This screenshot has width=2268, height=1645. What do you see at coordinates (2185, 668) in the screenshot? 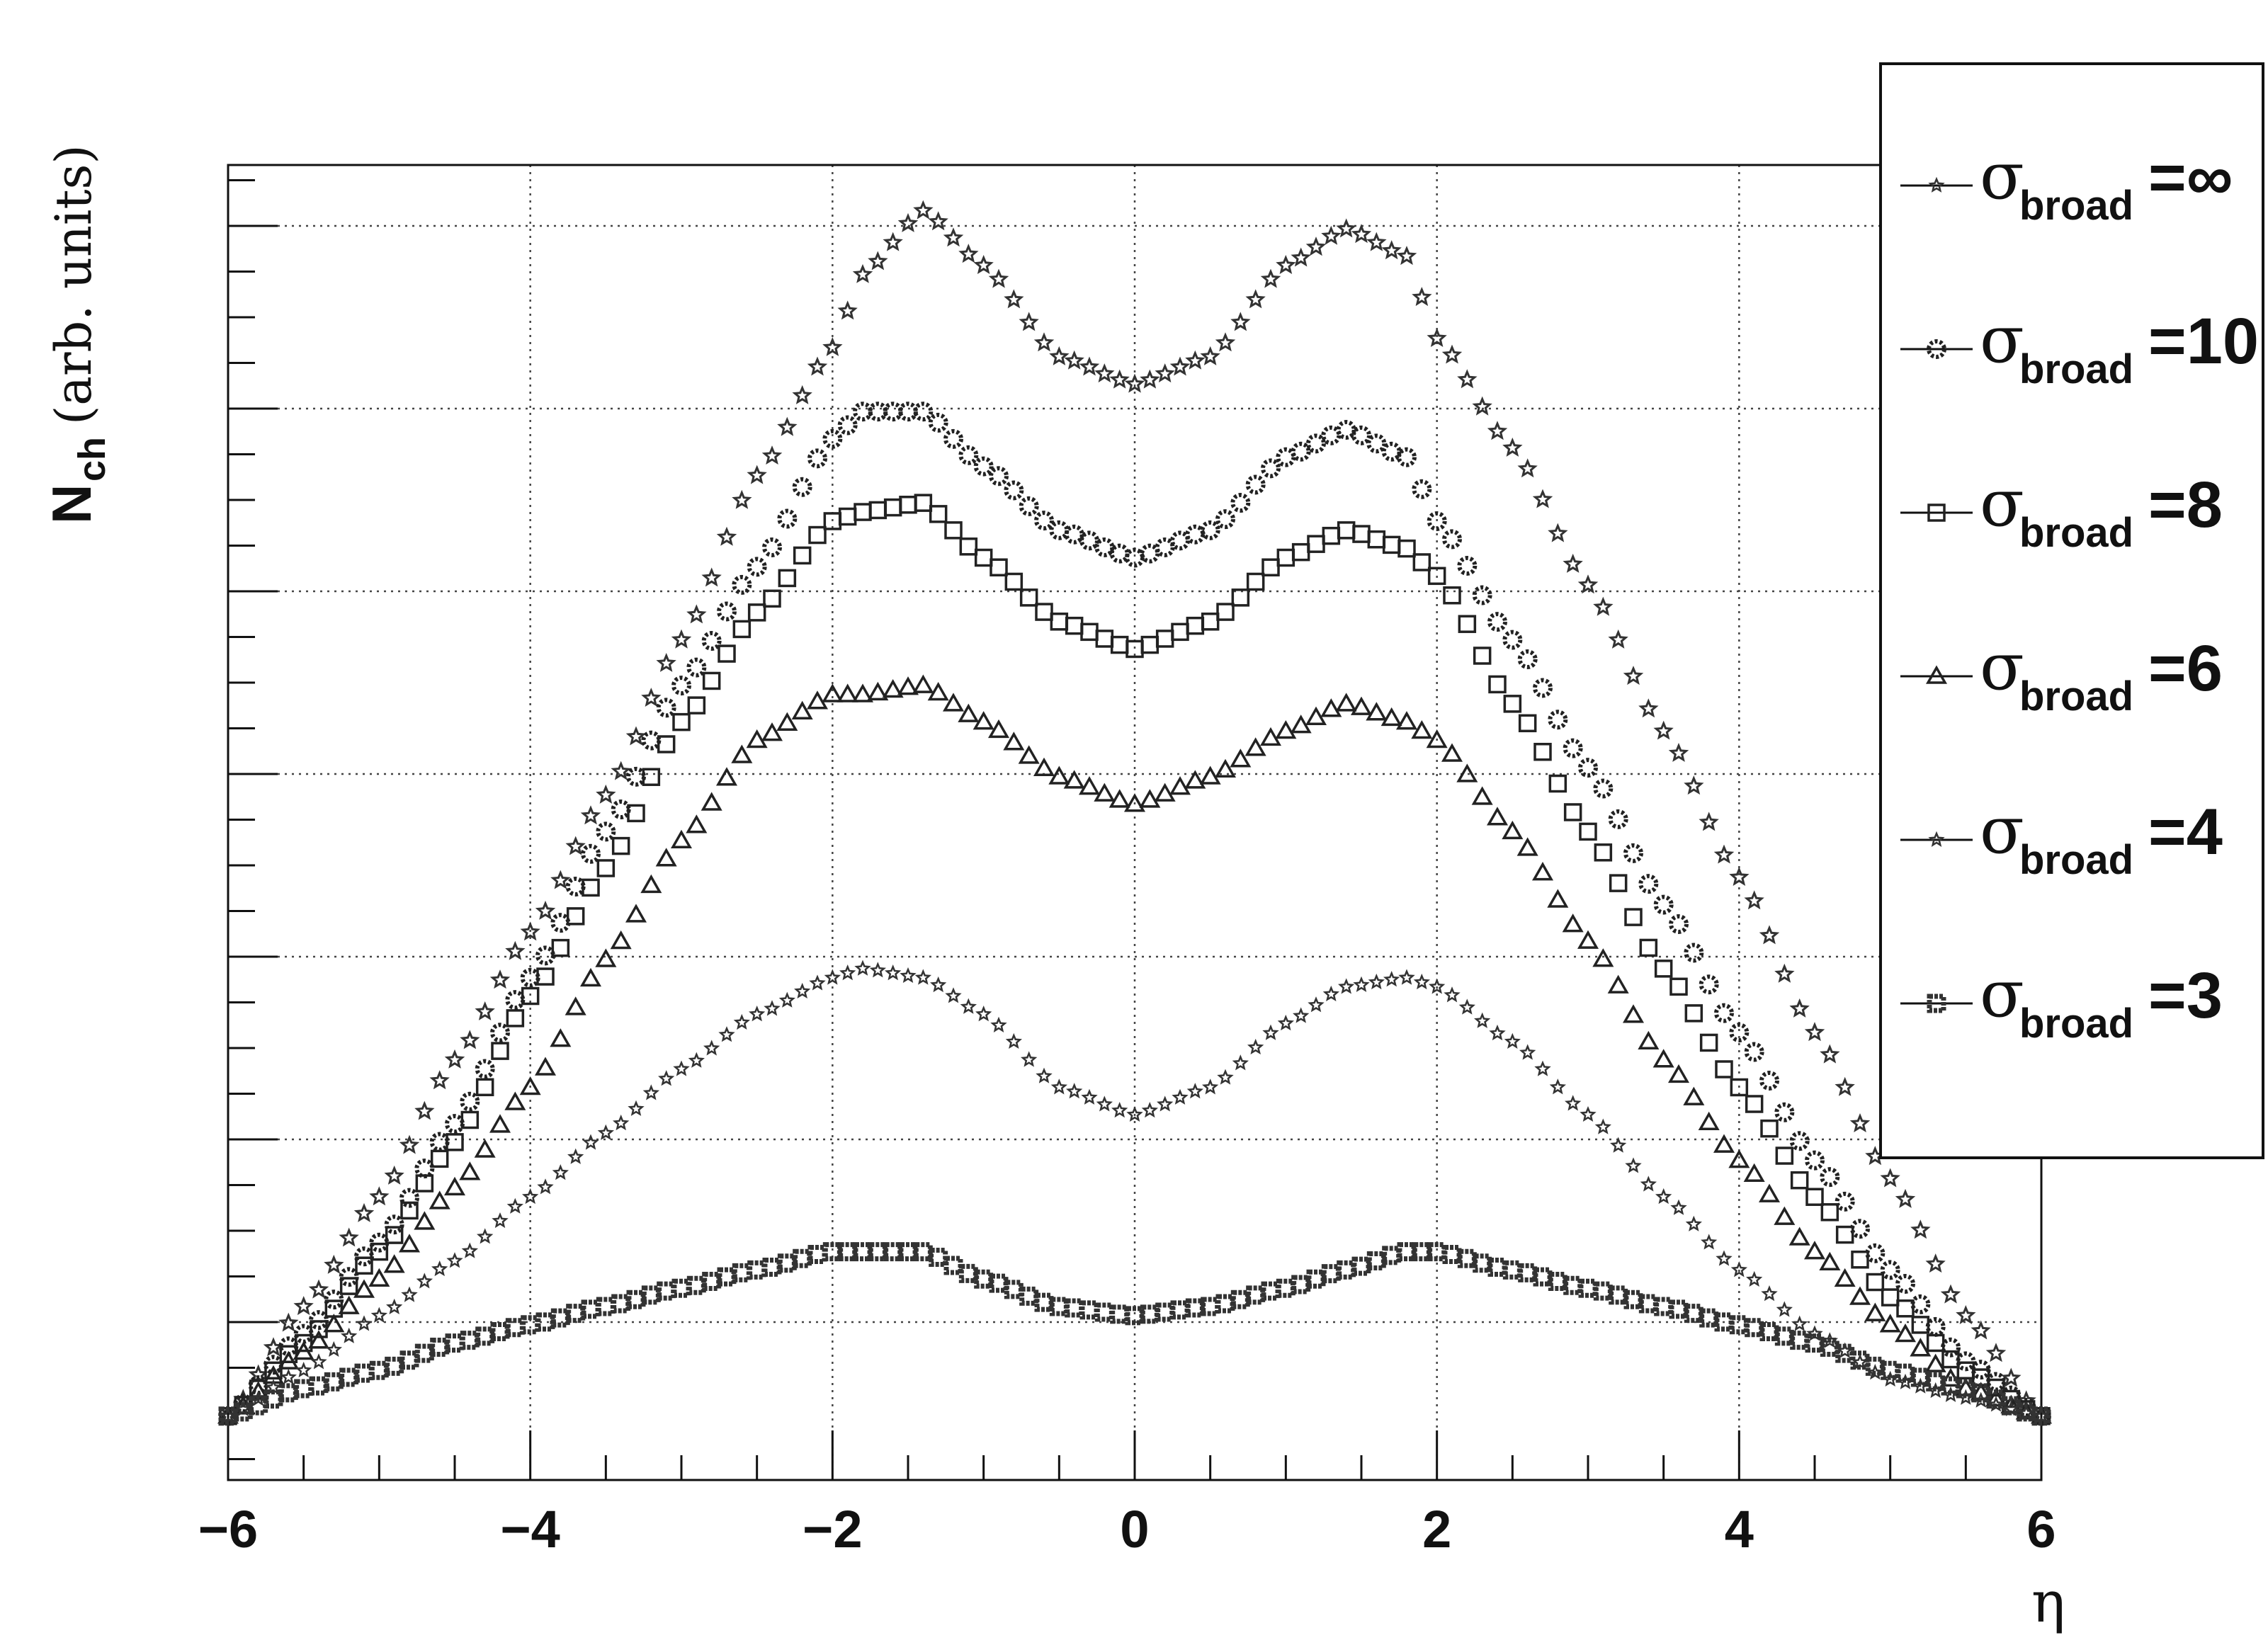
I see `legend-value: =6` at bounding box center [2185, 668].